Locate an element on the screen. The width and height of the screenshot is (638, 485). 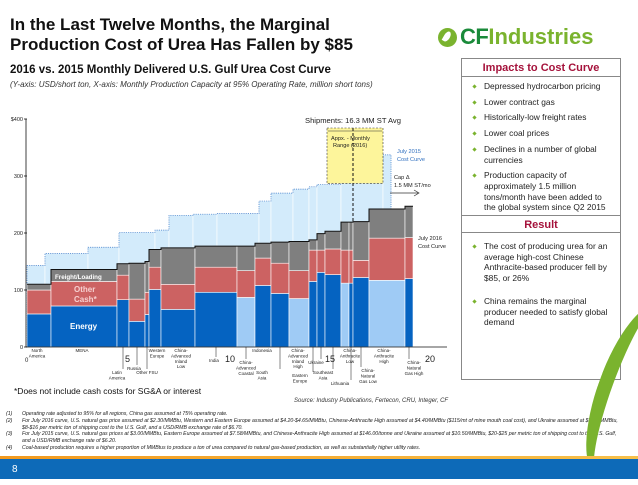
list-item: Lower contract gas is located at coordinates (543, 102).